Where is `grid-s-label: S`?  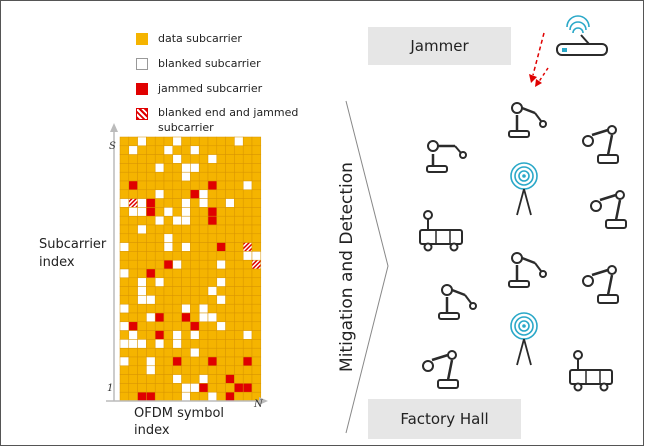
grid-s-label: S is located at coordinates (112, 146).